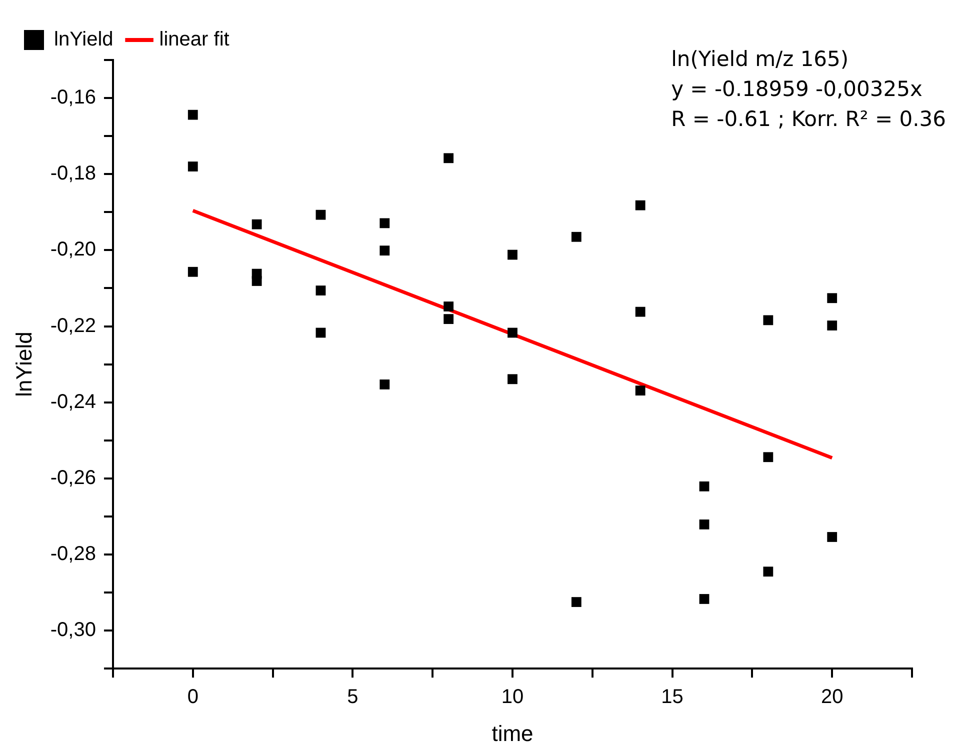  What do you see at coordinates (73, 249) in the screenshot?
I see `y-tick-label: -0,20` at bounding box center [73, 249].